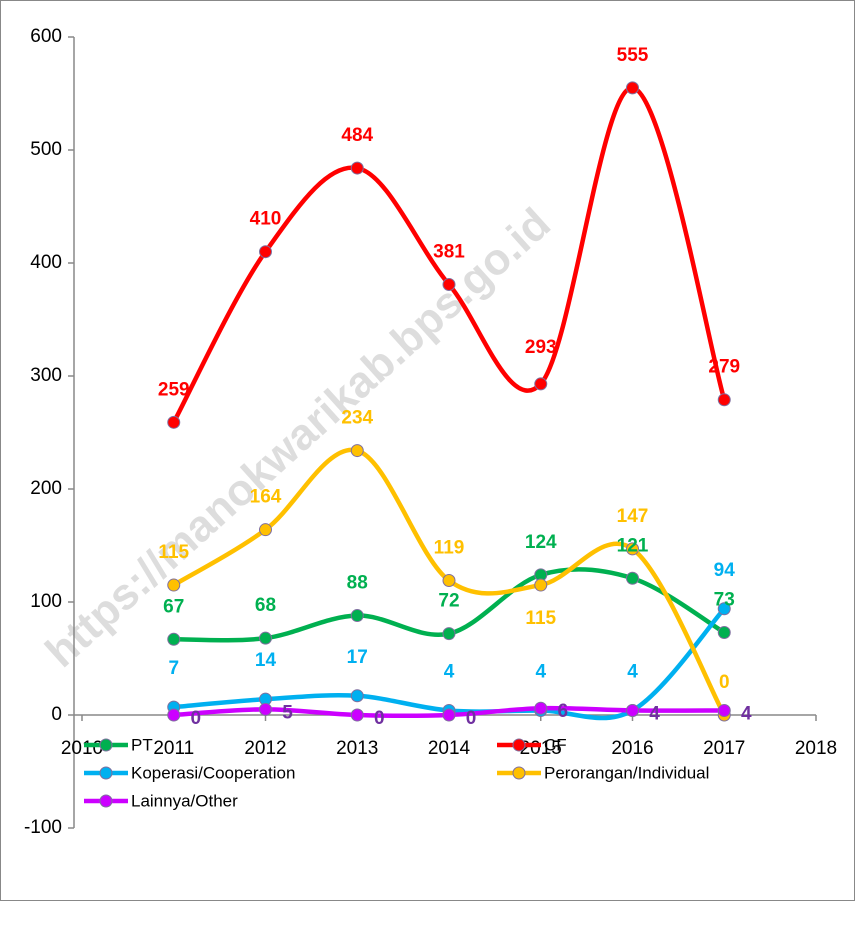 This screenshot has height=952, width=855. I want to click on data-label: 5, so click(287, 712).